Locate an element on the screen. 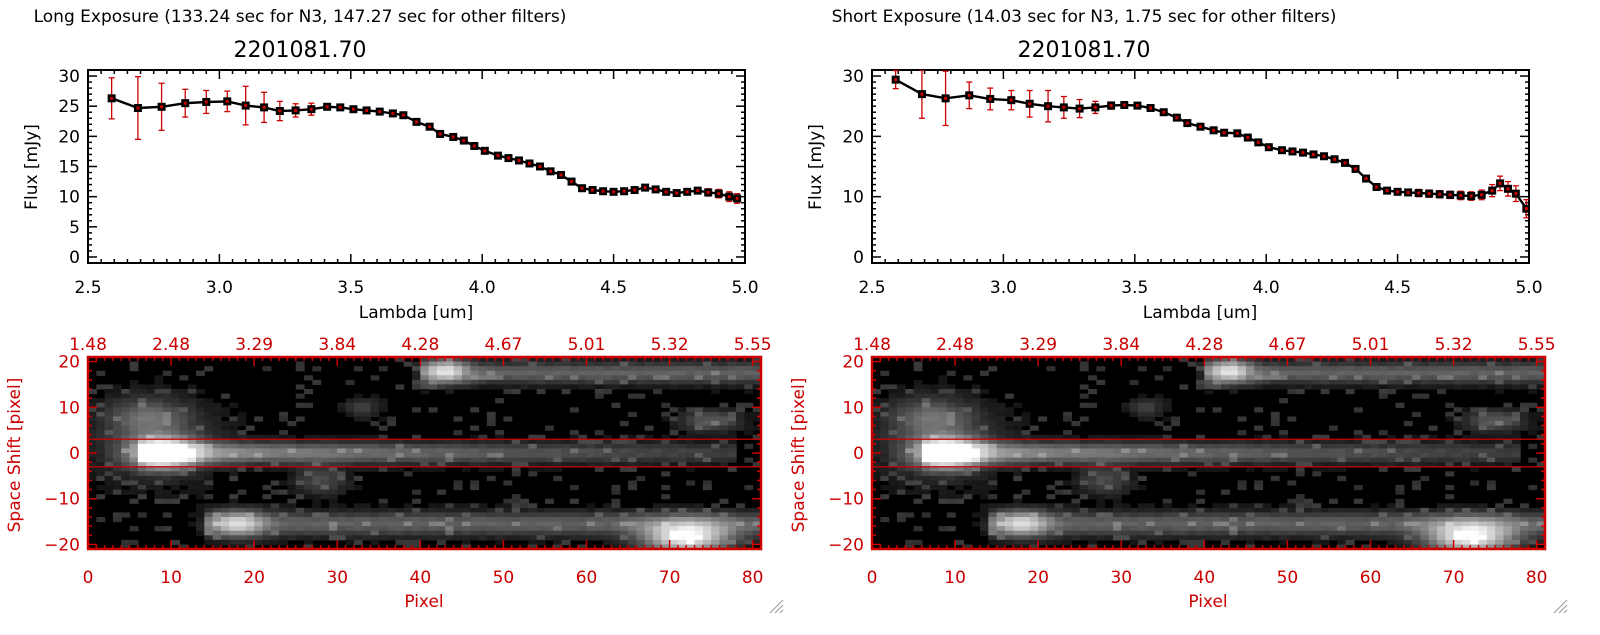 This screenshot has width=1600, height=635. data-point-core is located at coordinates (1429, 193).